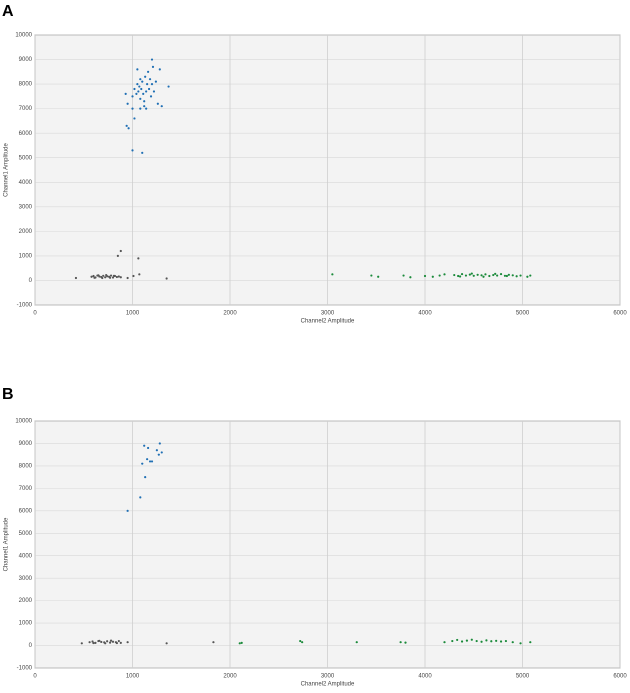 This screenshot has width=630, height=693. Describe the element at coordinates (26, 556) in the screenshot. I see `y-tick-label: 4000` at that location.